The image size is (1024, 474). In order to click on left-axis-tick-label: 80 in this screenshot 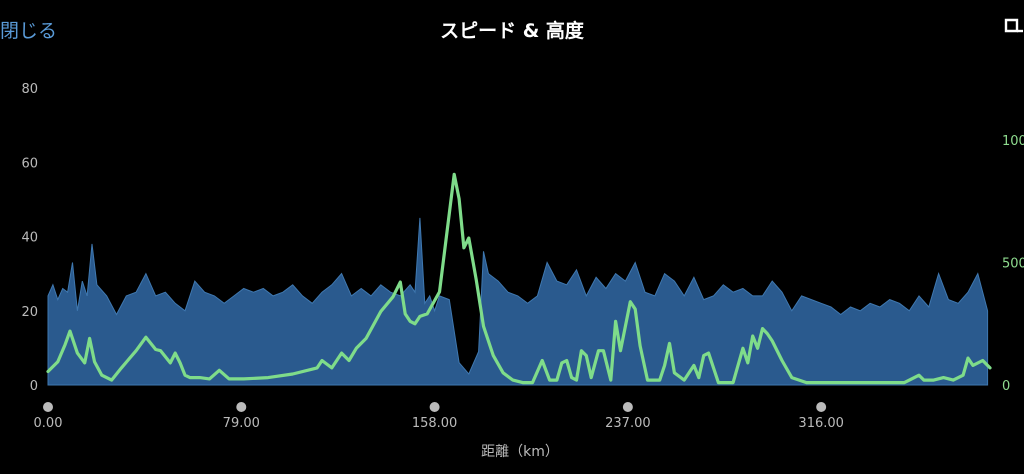, I will do `click(29, 89)`.